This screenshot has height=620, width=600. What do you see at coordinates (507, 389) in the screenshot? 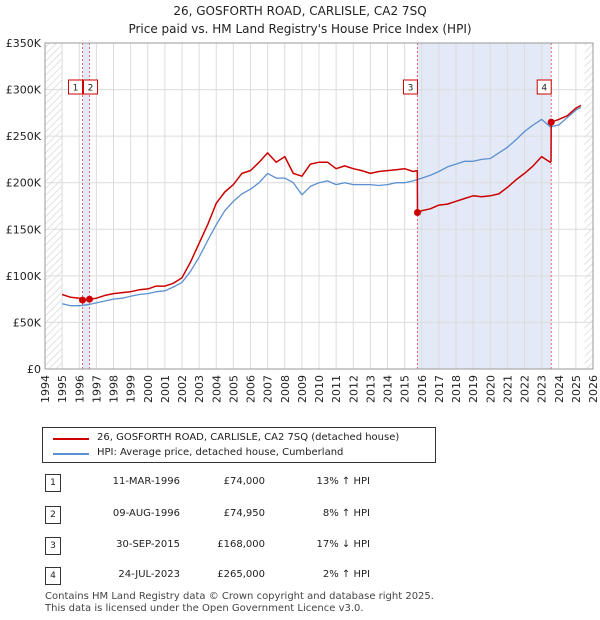
I see `x-tick-label: 2021` at bounding box center [507, 389].